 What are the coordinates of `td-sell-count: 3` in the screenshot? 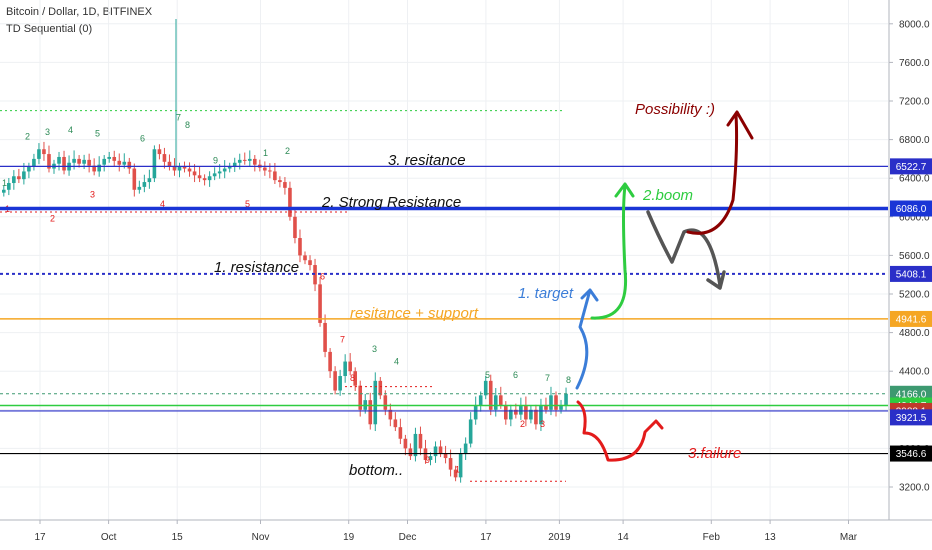 It's located at (92, 195).